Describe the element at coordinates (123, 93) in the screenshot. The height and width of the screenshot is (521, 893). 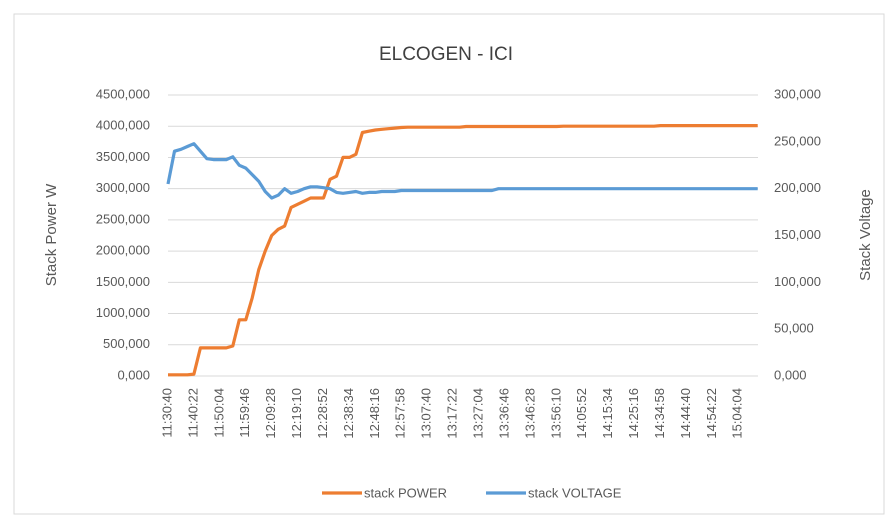
I see `y-tick-label: 4500,000` at that location.